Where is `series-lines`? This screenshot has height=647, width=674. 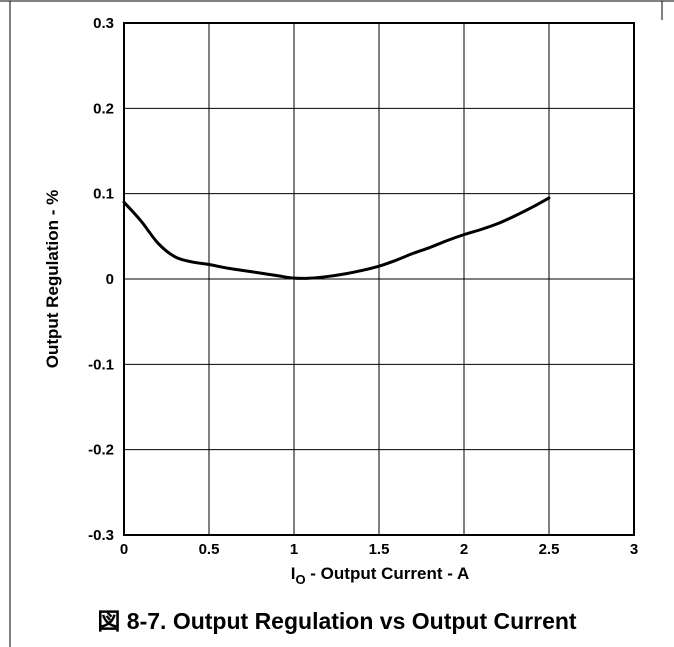
series-lines is located at coordinates (336, 238).